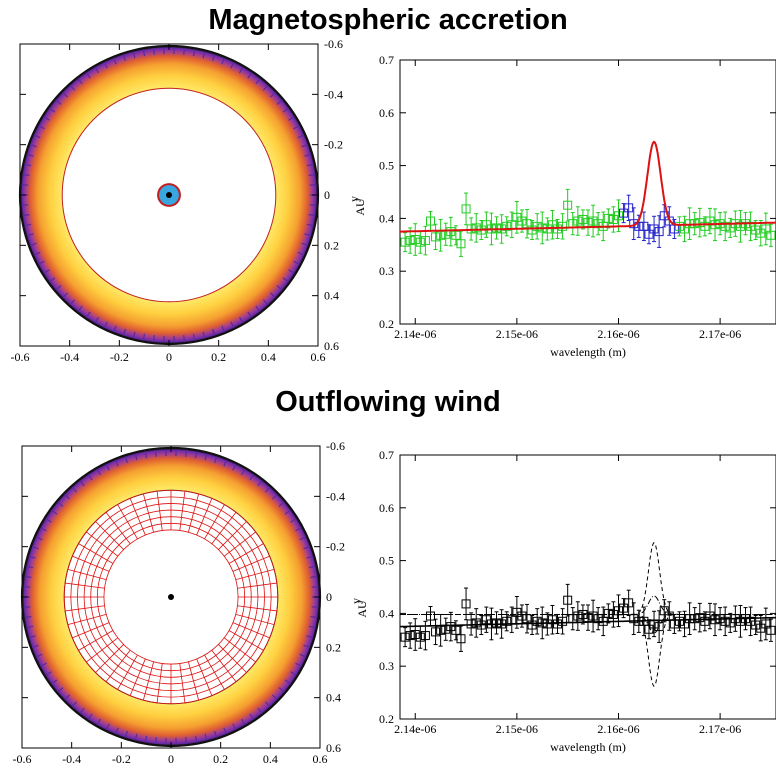 The height and width of the screenshot is (771, 776). Describe the element at coordinates (618, 729) in the screenshot. I see `x-tick-label: 2.16e-06` at that location.